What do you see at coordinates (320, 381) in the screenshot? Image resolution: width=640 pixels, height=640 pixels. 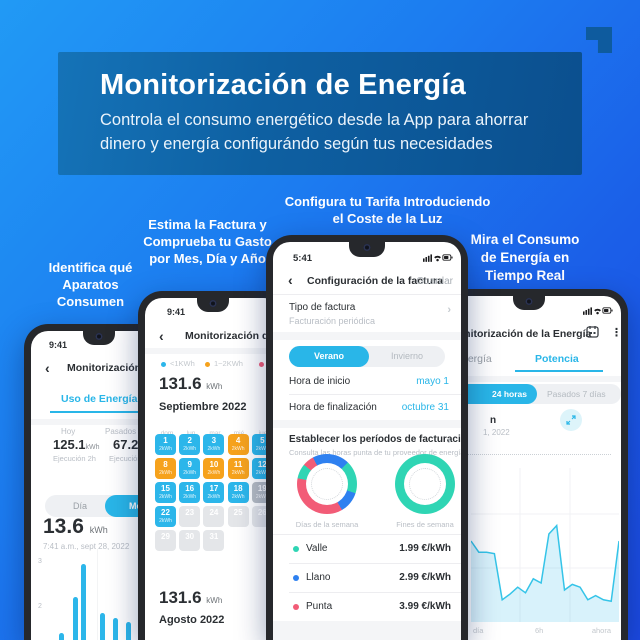 I see `start-time-label: Hora de inicio` at bounding box center [320, 381].